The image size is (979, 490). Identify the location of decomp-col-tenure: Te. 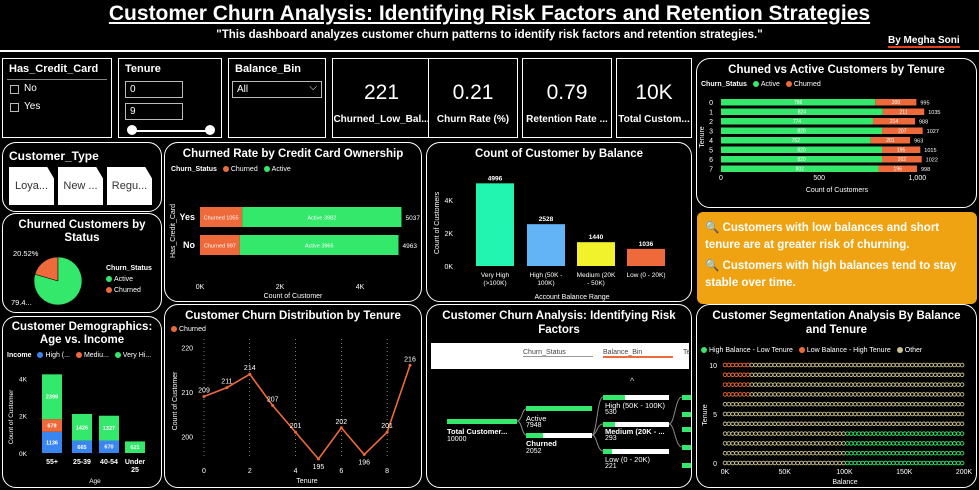
(687, 352).